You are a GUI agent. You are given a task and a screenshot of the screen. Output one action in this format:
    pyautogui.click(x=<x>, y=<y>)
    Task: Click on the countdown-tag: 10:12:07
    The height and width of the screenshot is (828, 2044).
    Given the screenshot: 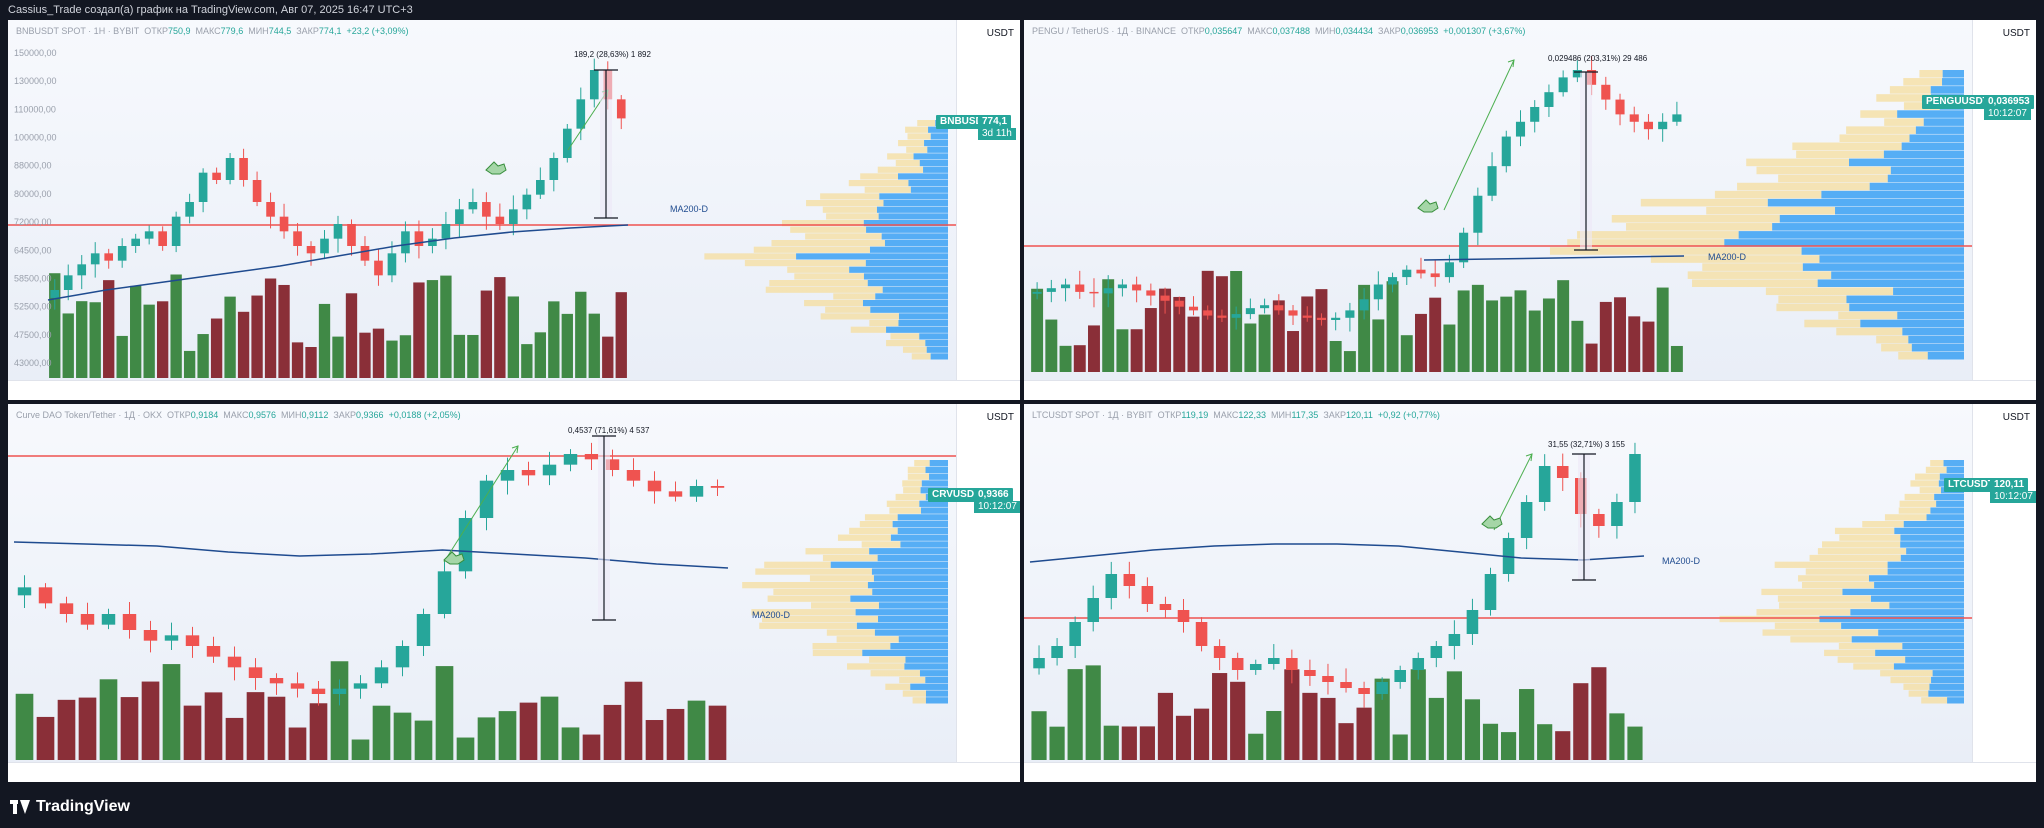 What is the action you would take?
    pyautogui.click(x=997, y=507)
    